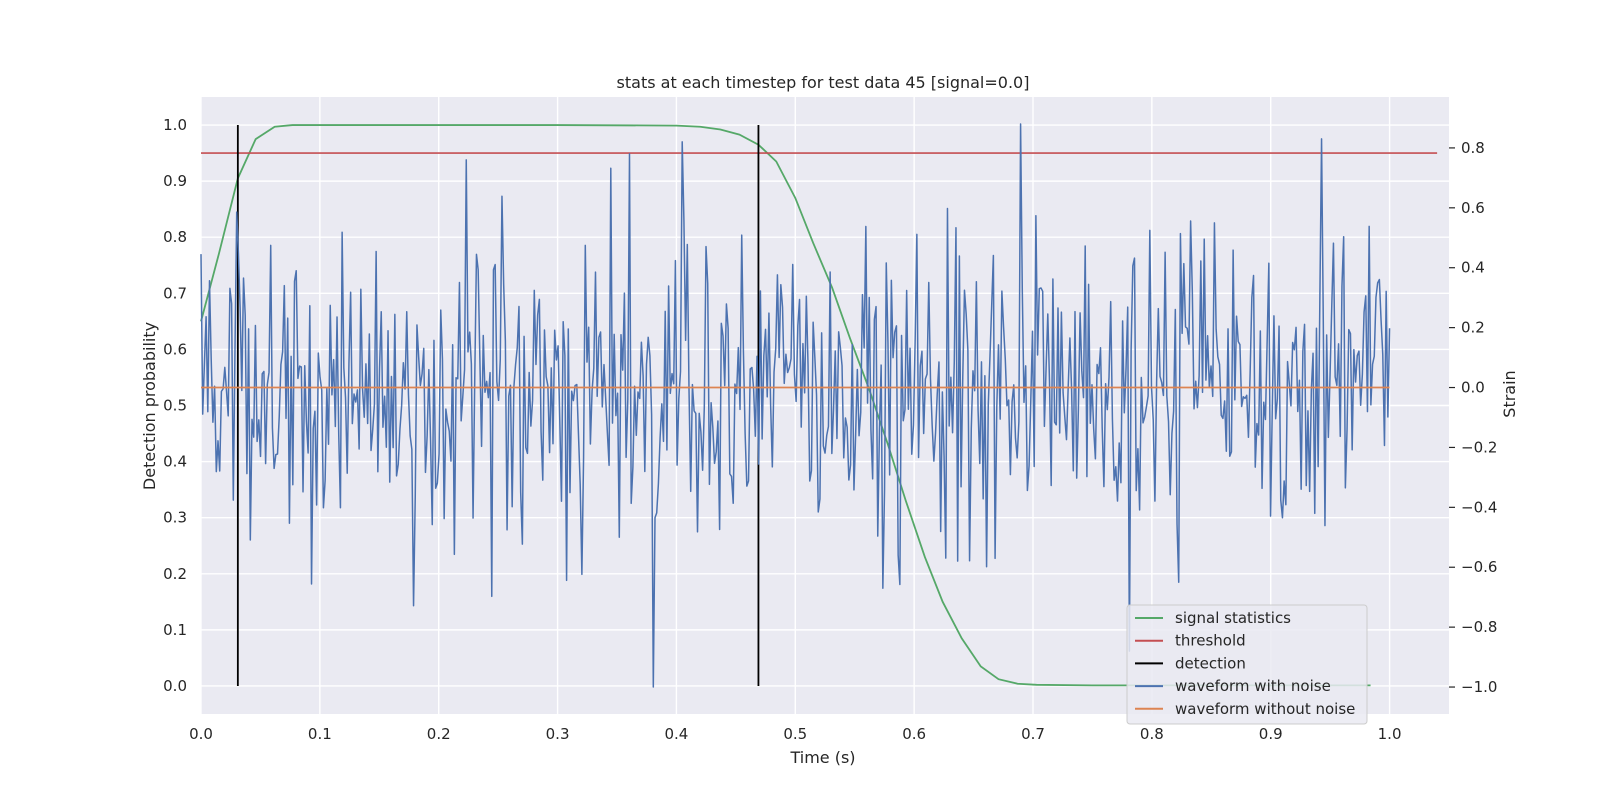 The width and height of the screenshot is (1600, 800). I want to click on y-tick-label: 0.6, so click(175, 349).